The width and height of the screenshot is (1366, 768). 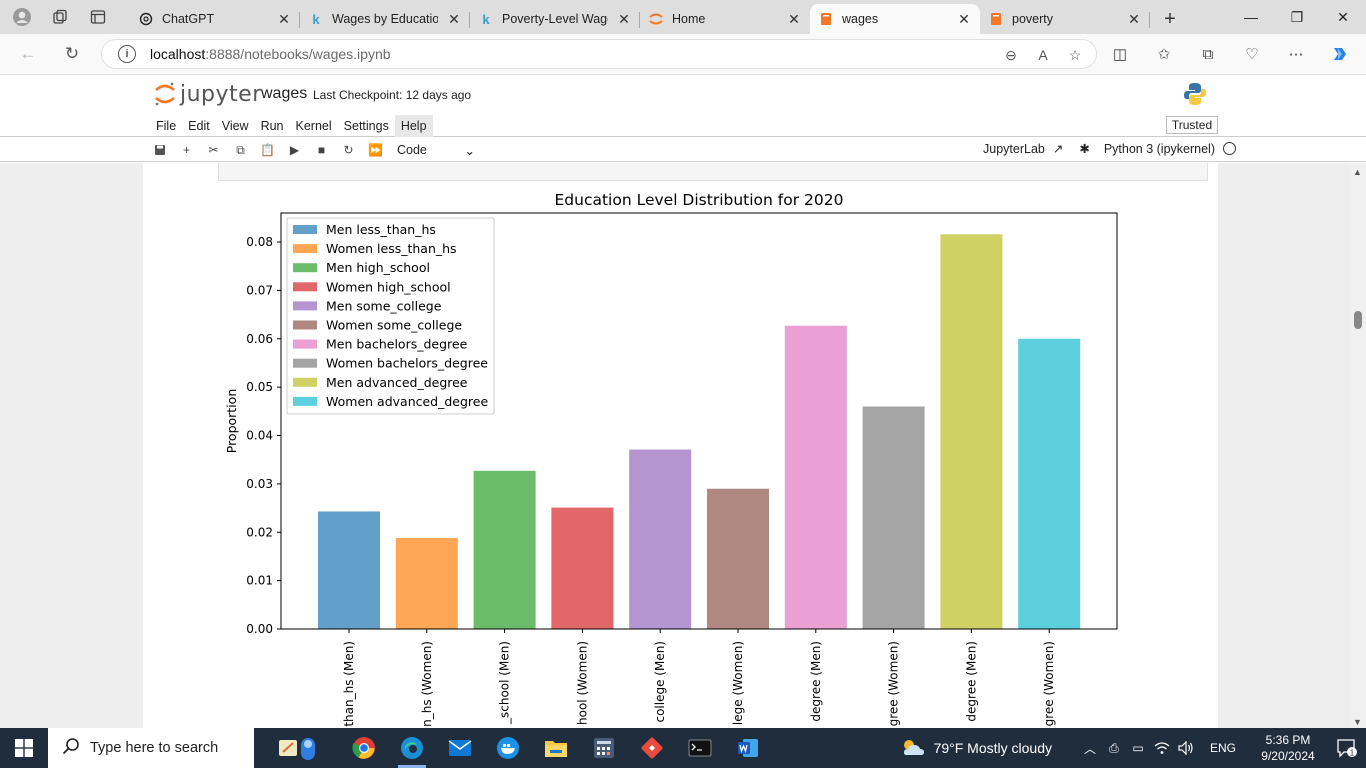 What do you see at coordinates (199, 126) in the screenshot?
I see `menu-edit: Edit` at bounding box center [199, 126].